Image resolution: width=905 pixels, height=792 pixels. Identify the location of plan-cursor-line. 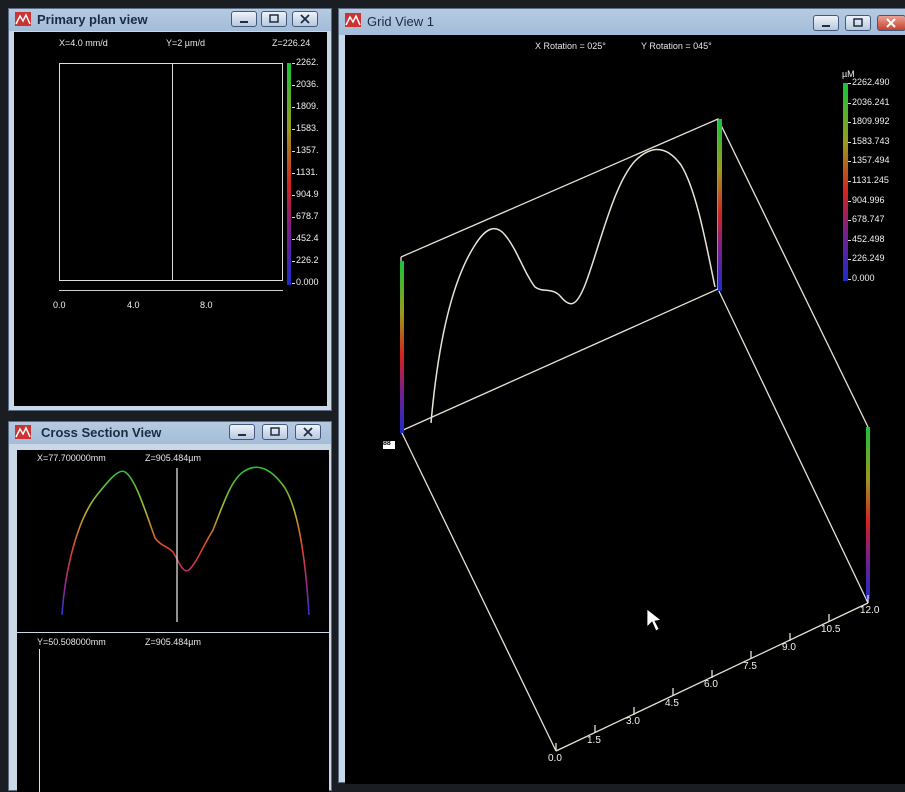
(172, 172).